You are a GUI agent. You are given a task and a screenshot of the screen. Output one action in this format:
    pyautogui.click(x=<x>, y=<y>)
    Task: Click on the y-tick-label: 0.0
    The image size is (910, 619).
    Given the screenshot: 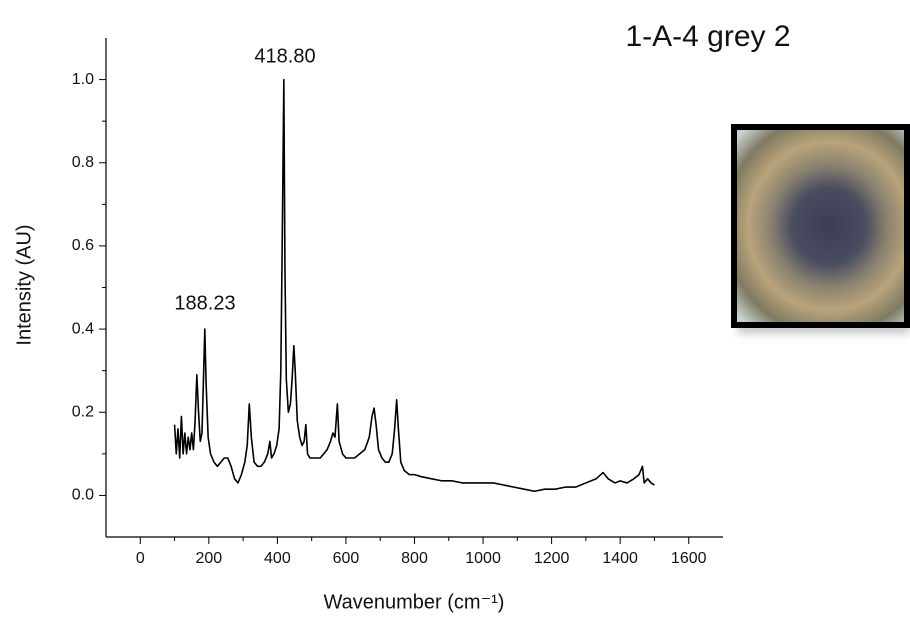 What is the action you would take?
    pyautogui.click(x=83, y=495)
    